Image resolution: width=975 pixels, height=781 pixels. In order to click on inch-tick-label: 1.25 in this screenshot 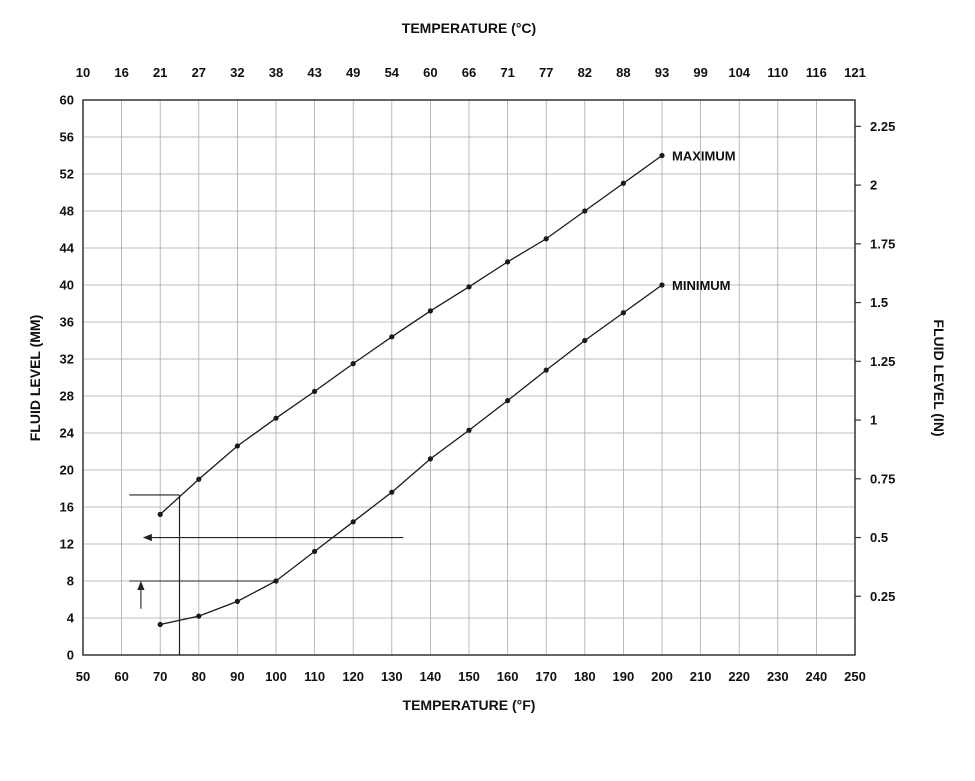, I will do `click(882, 361)`.